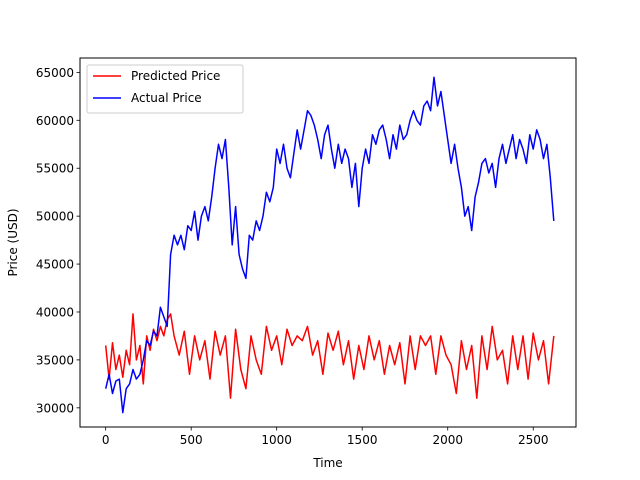 The image size is (640, 480). What do you see at coordinates (106, 440) in the screenshot?
I see `x-tick-label: 0` at bounding box center [106, 440].